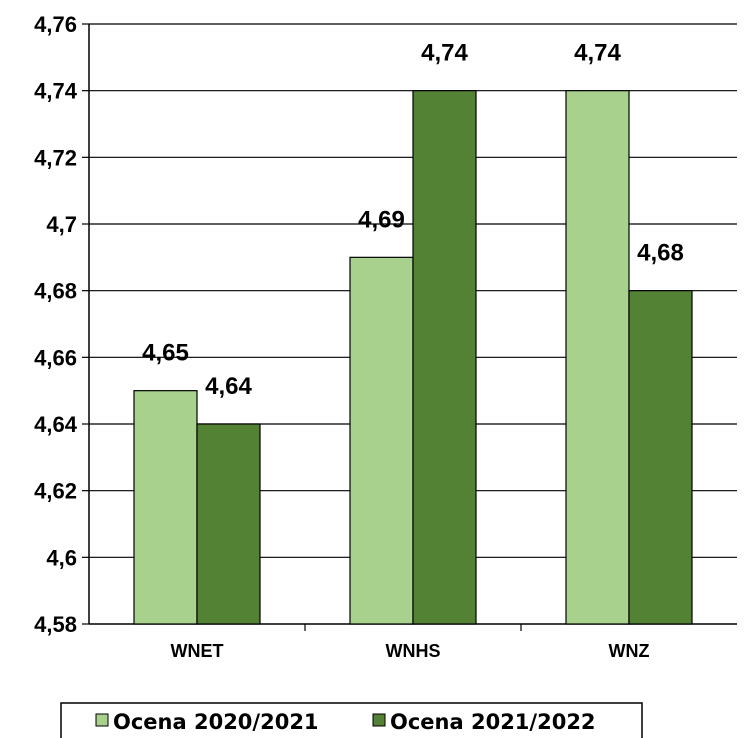 This screenshot has height=738, width=746. Describe the element at coordinates (56, 424) in the screenshot. I see `y-tick-label: 4,64` at that location.